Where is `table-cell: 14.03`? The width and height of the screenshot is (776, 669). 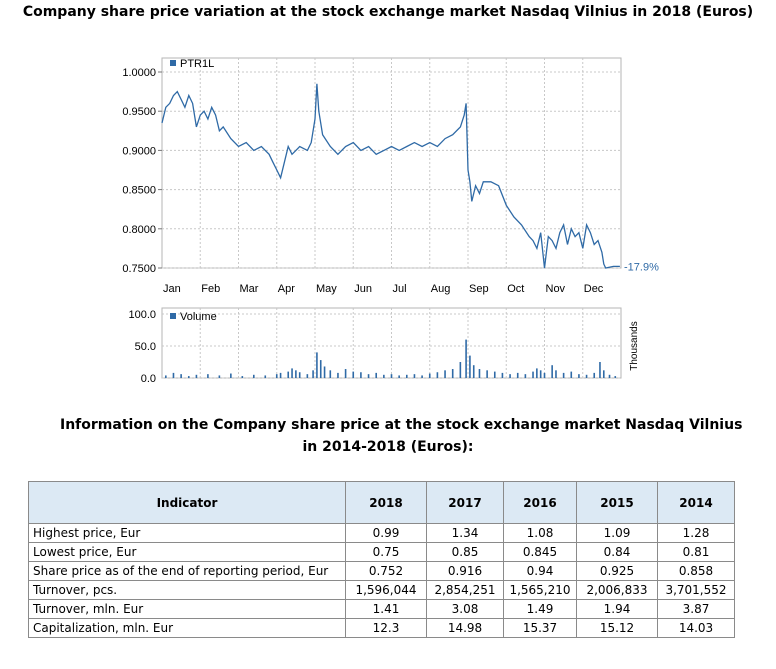 table-cell: 14.03 is located at coordinates (696, 628).